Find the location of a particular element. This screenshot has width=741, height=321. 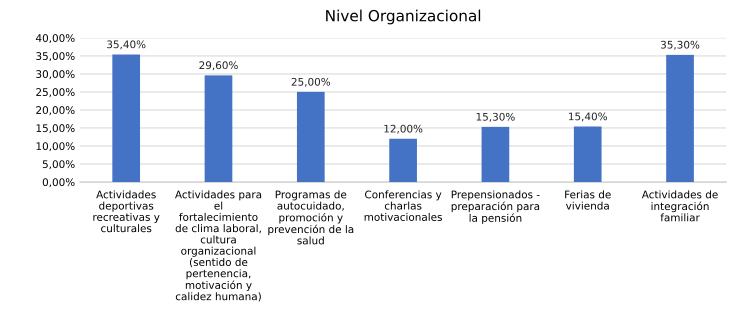

y-tick-label: 40,00% is located at coordinates (55, 39).